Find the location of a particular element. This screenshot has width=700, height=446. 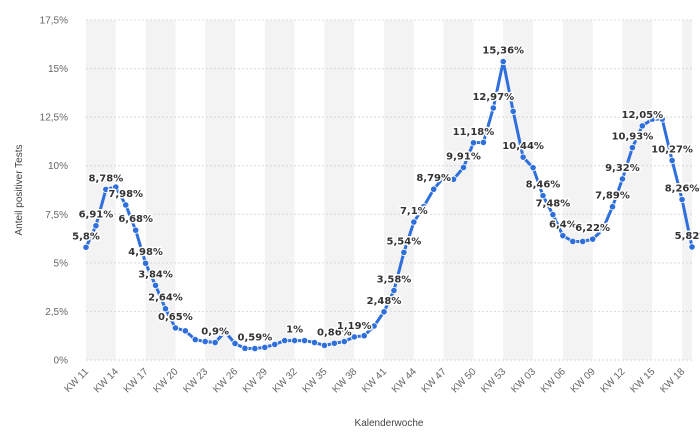

data-label: 6,68% is located at coordinates (135, 219).